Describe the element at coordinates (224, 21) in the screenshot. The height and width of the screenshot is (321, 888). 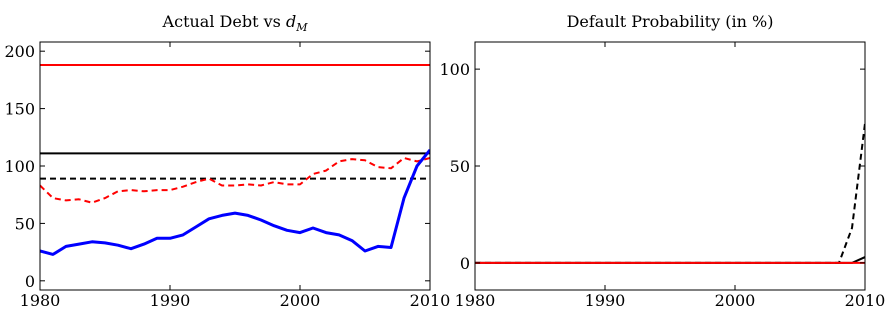
I see `chart-title-main: Actual Debt vs` at that location.